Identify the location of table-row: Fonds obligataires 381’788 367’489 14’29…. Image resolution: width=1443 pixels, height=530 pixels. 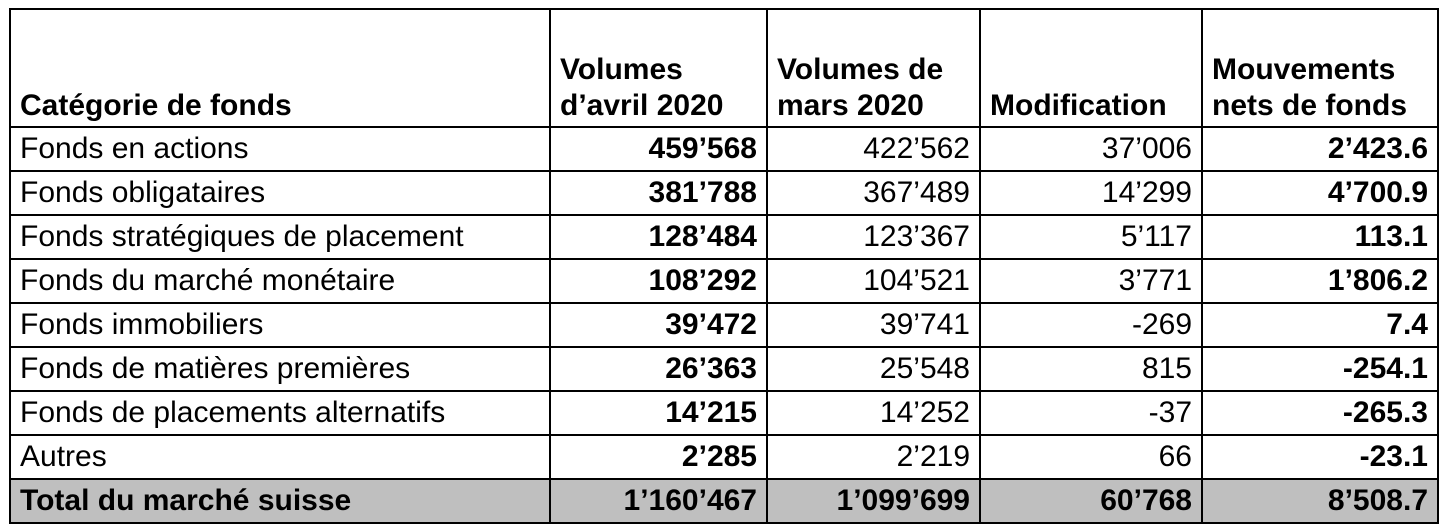
(724, 193).